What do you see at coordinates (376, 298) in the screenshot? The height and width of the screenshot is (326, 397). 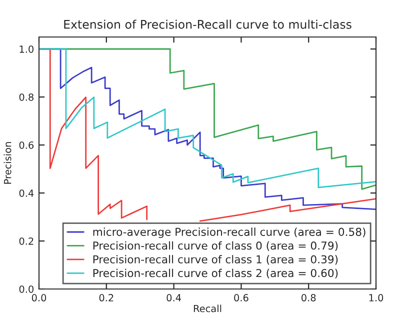 I see `x-tick-label: 1.0` at bounding box center [376, 298].